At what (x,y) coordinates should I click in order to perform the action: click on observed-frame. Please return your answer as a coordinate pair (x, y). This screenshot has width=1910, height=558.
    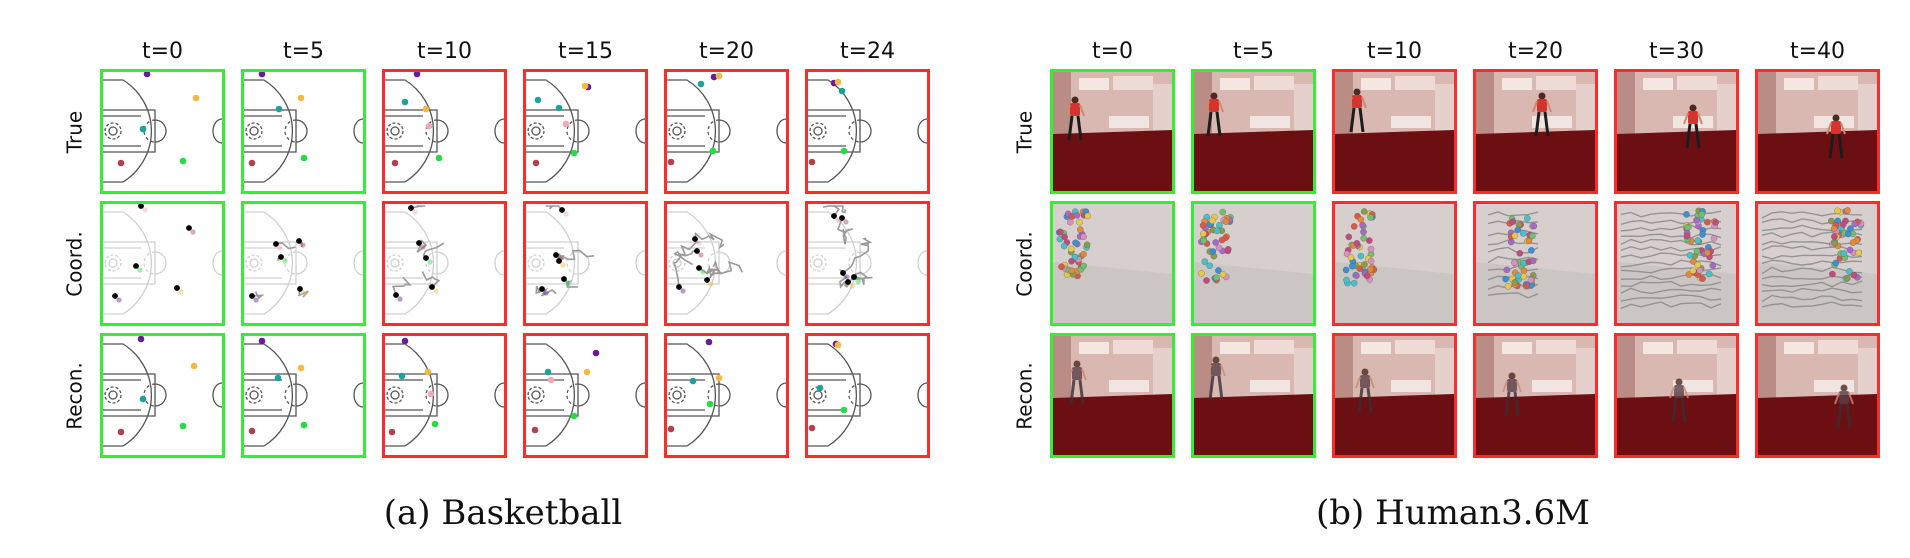
    Looking at the image, I should click on (303, 263).